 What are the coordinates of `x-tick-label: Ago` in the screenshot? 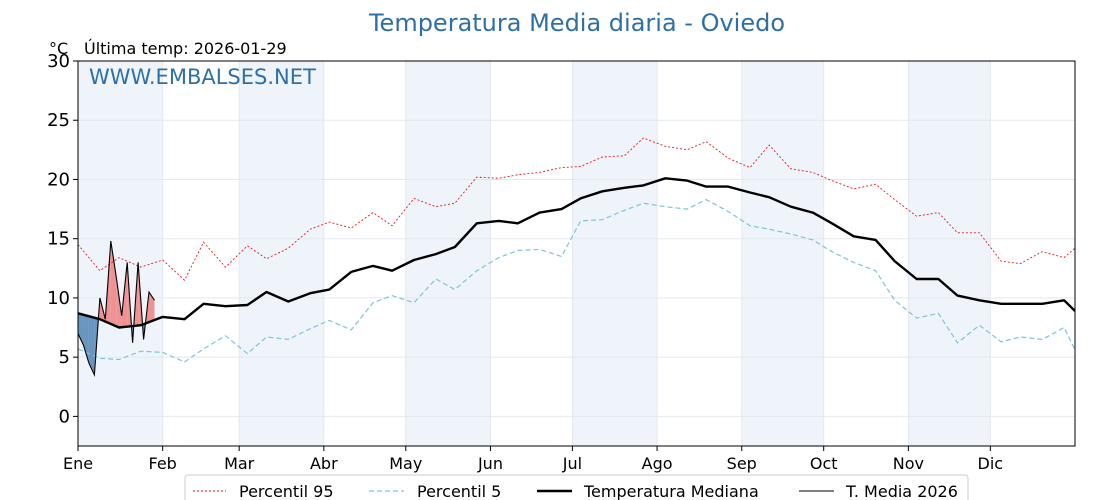 It's located at (657, 463).